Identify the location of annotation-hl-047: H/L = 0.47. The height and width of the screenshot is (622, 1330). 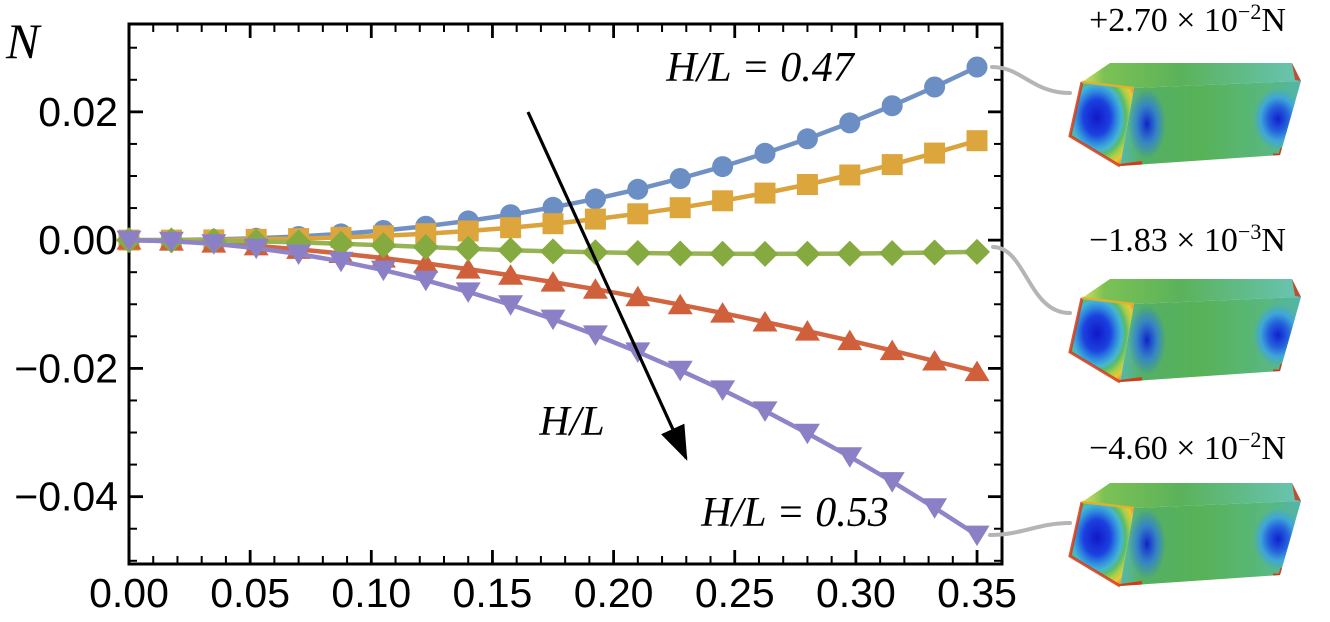
(760, 68).